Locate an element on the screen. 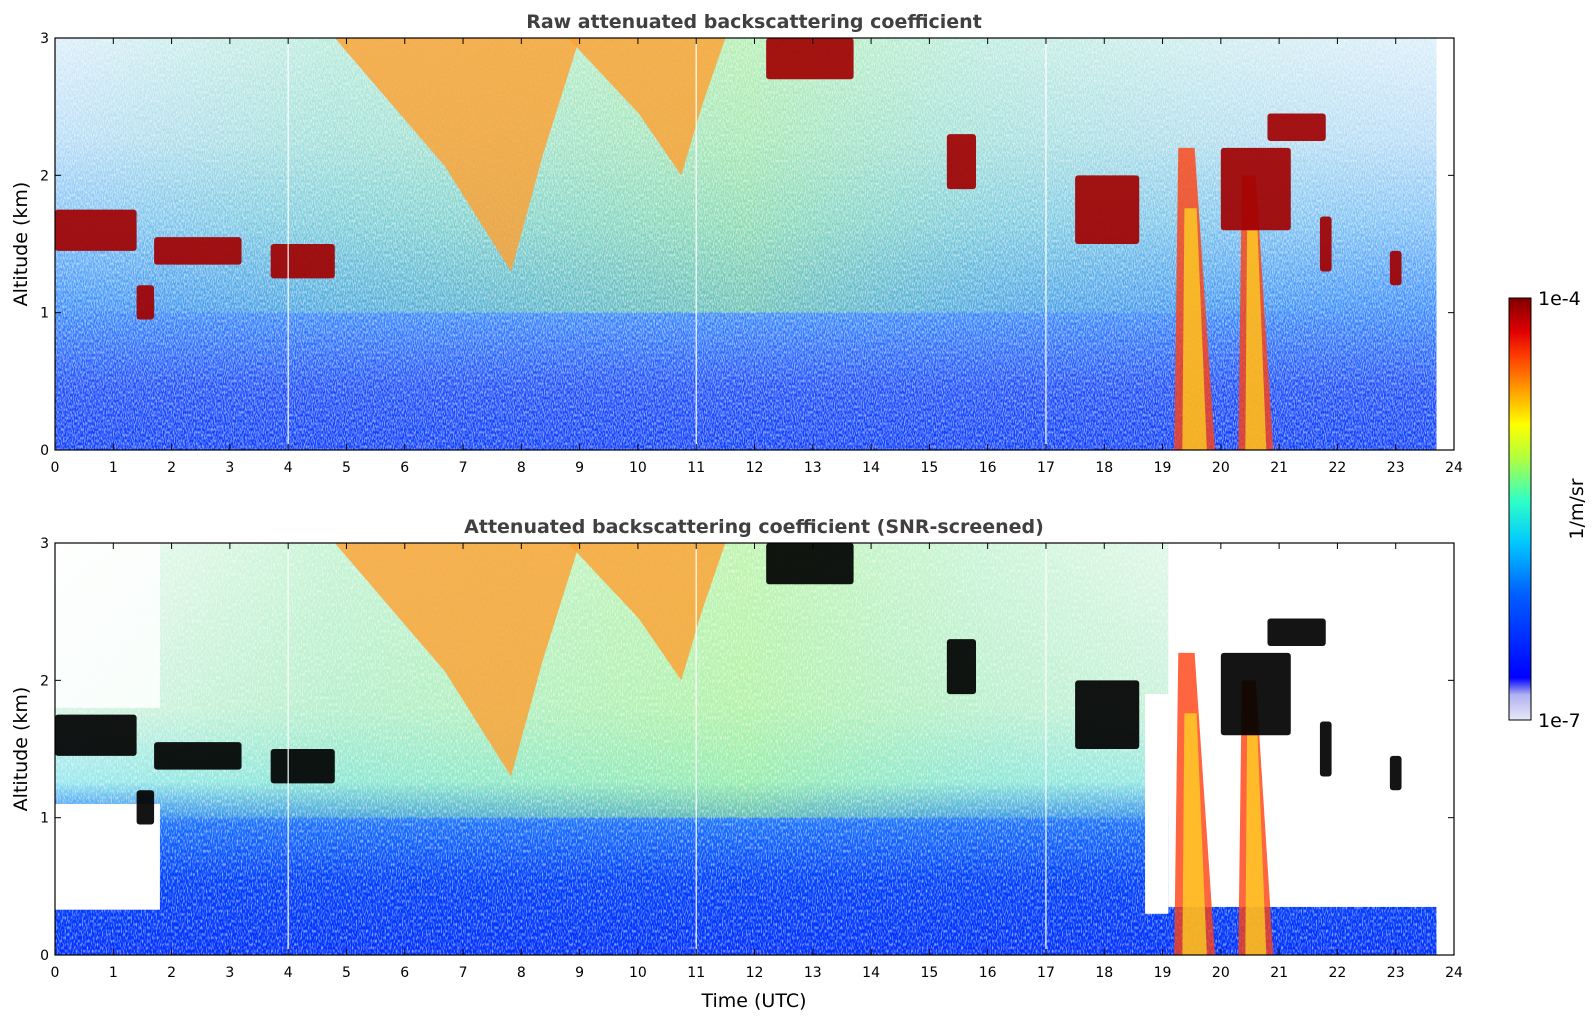  x-axis-label: Time (UTC) is located at coordinates (753, 1001).